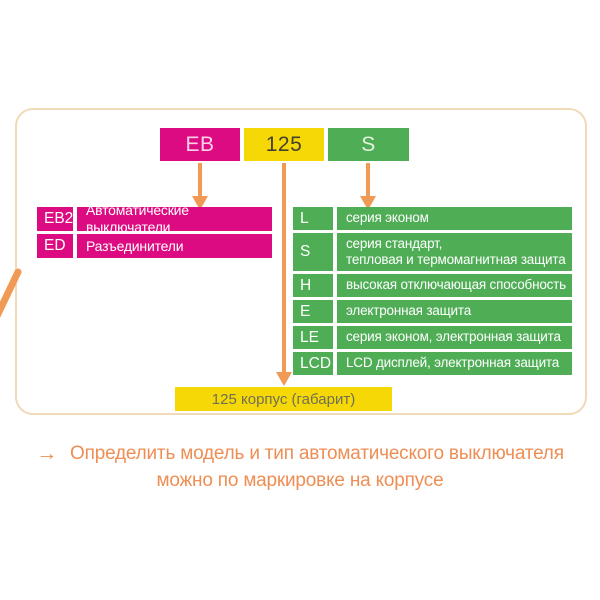  Describe the element at coordinates (55, 246) in the screenshot. I see `model-code: ED` at that location.